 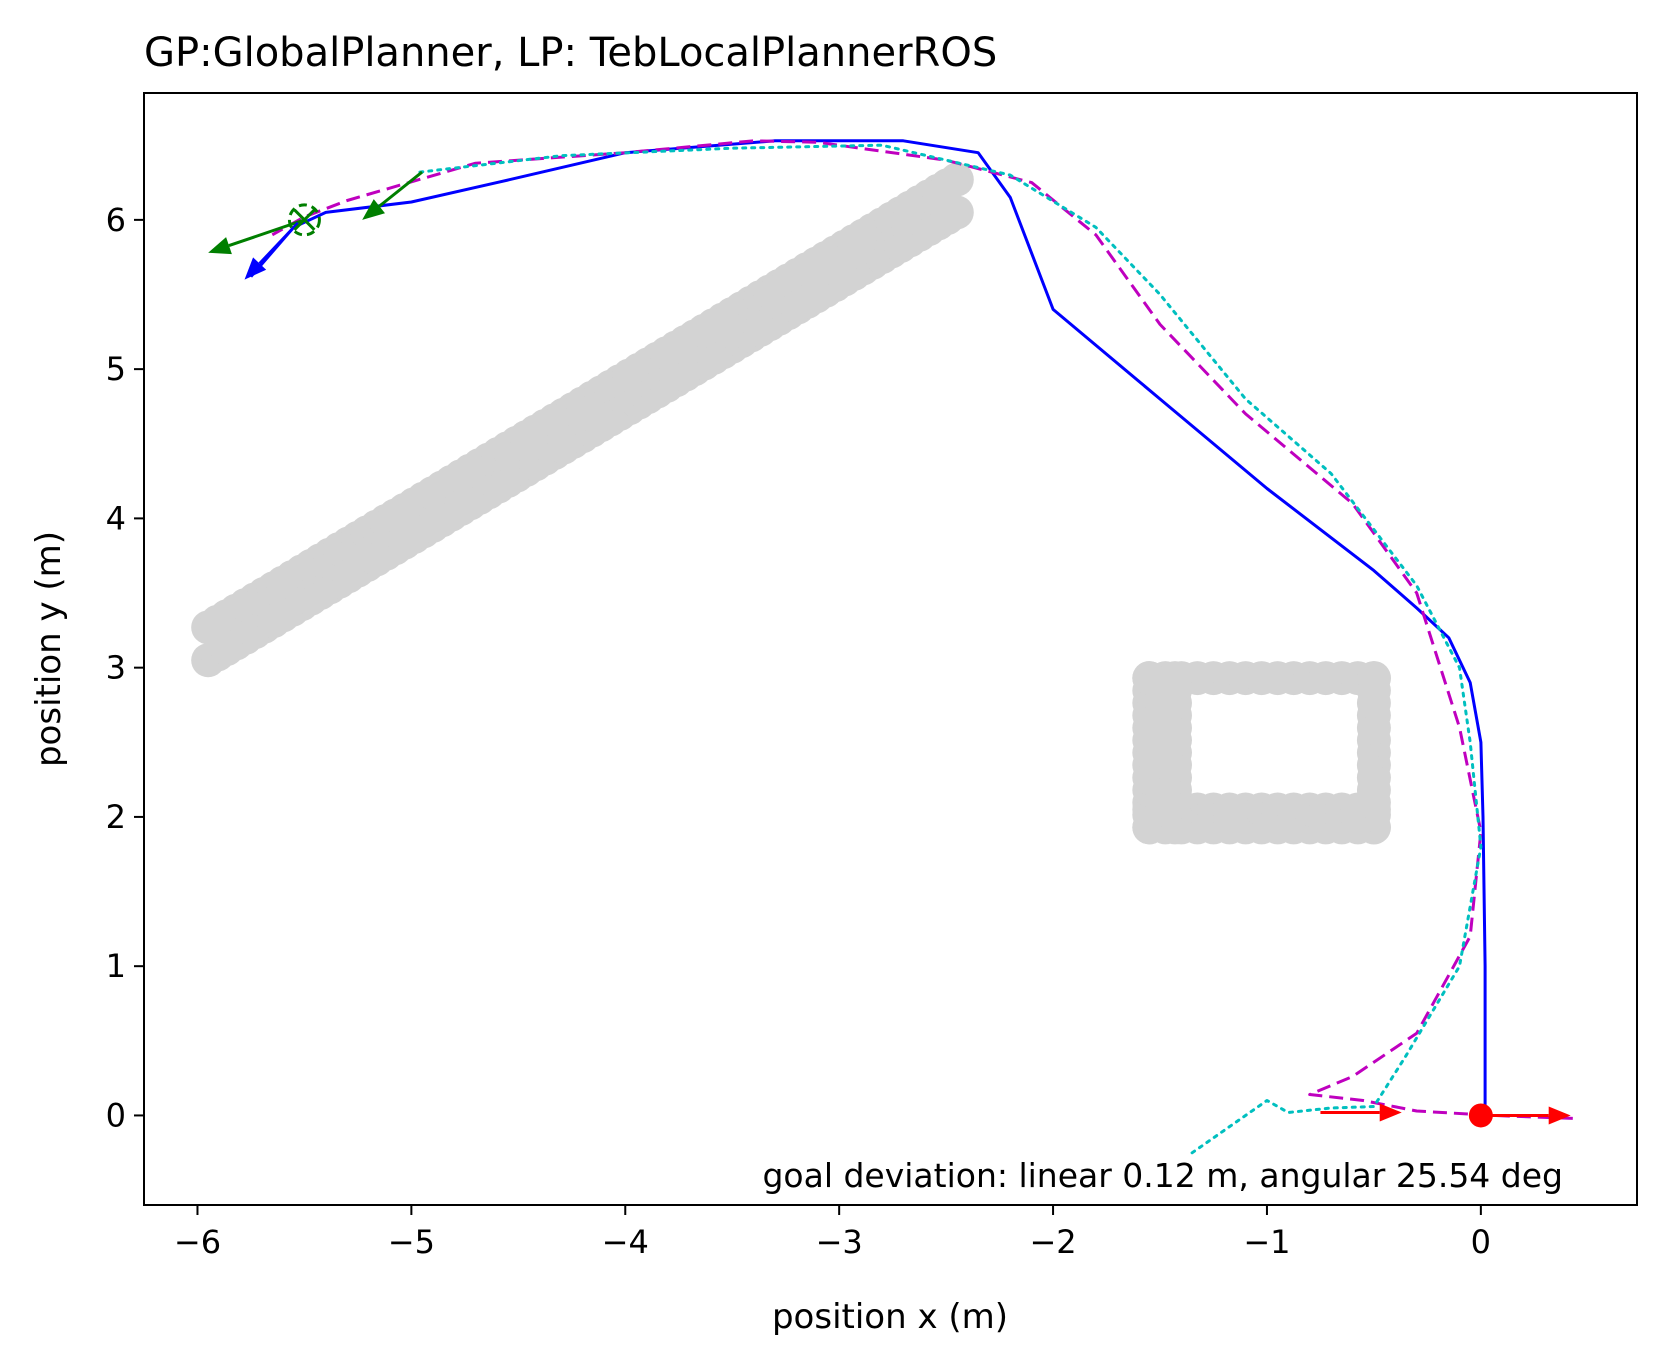 I want to click on y-axis-label: position y (m), so click(x=49, y=649).